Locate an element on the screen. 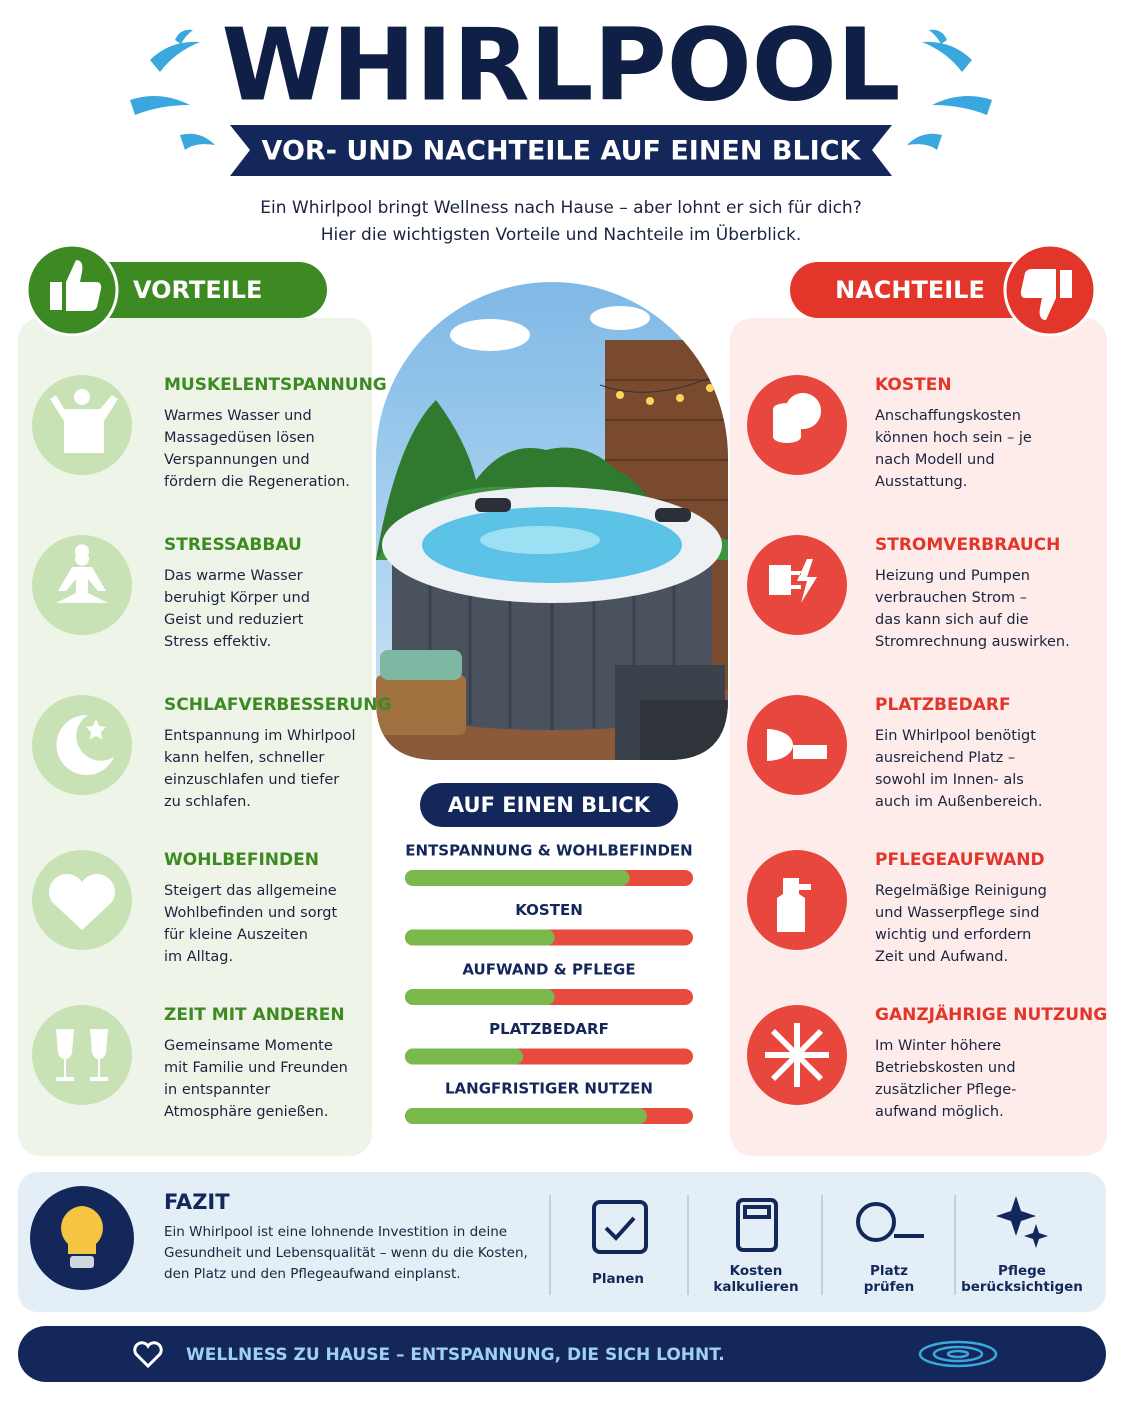  splash-left is located at coordinates (172, 89).